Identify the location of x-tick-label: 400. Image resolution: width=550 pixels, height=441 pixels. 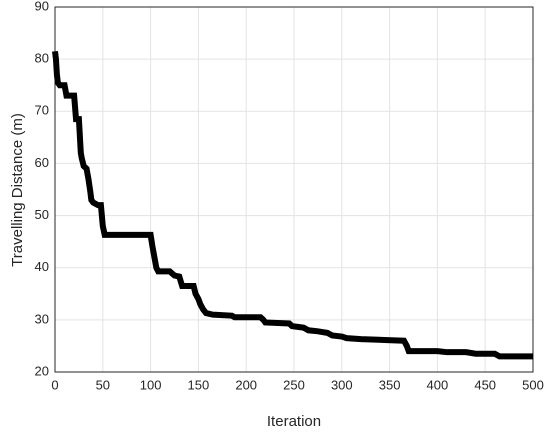
(438, 384).